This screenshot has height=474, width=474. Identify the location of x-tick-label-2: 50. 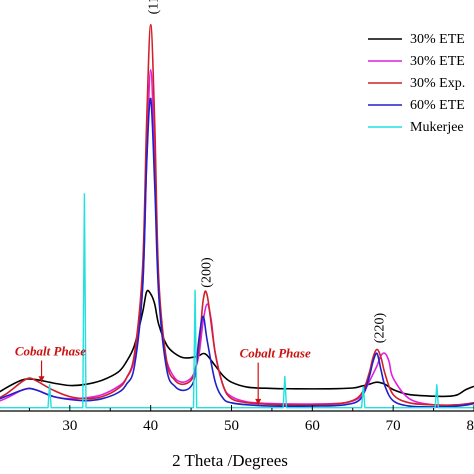
(231, 426).